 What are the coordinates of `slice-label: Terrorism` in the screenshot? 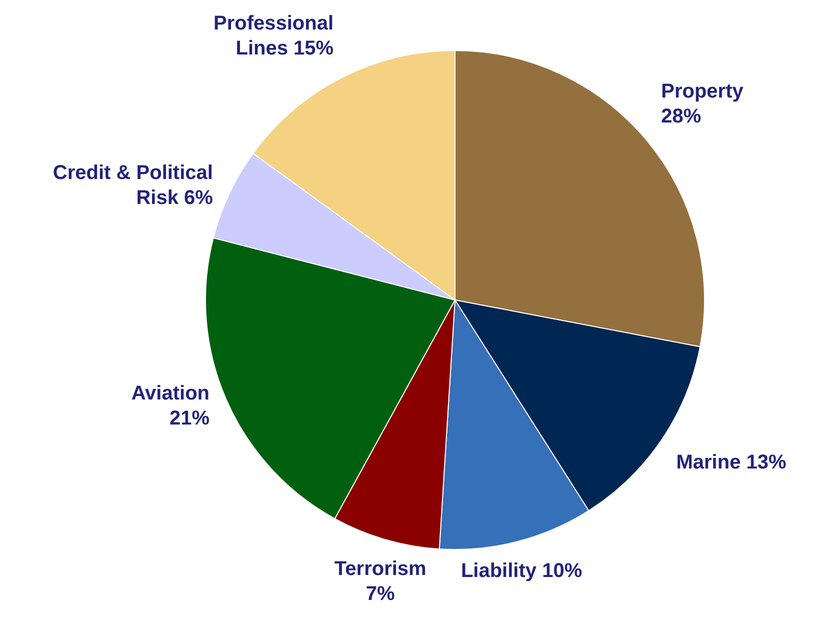 It's located at (380, 569).